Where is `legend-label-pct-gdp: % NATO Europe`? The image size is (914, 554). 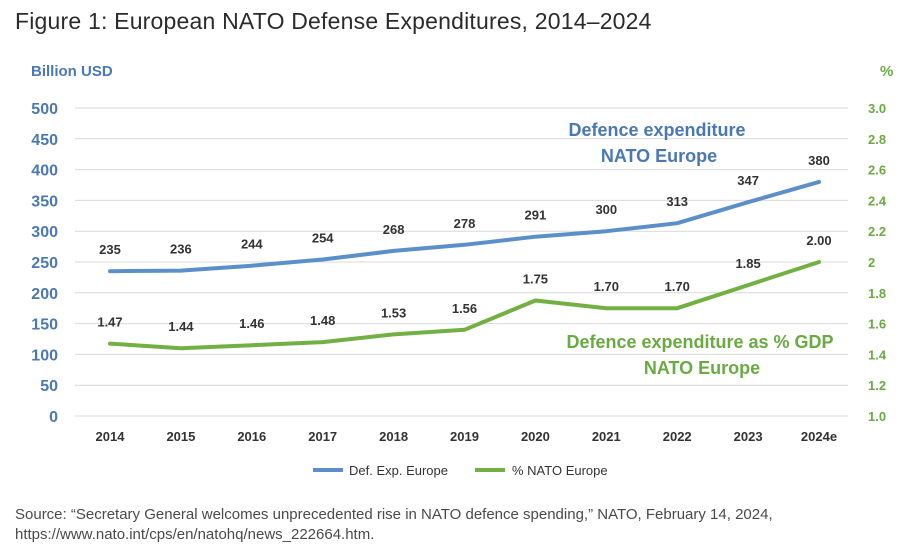
legend-label-pct-gdp: % NATO Europe is located at coordinates (560, 470).